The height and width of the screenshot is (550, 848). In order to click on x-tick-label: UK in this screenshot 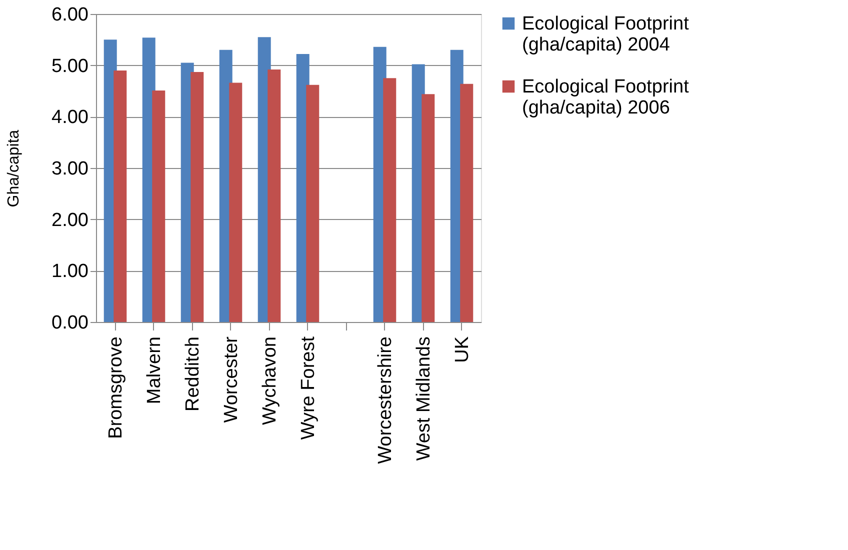, I will do `click(462, 349)`.